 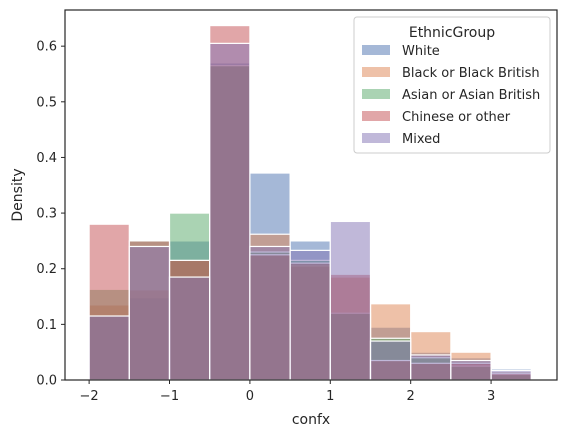 I want to click on x-tick-label: 0, so click(x=250, y=396).